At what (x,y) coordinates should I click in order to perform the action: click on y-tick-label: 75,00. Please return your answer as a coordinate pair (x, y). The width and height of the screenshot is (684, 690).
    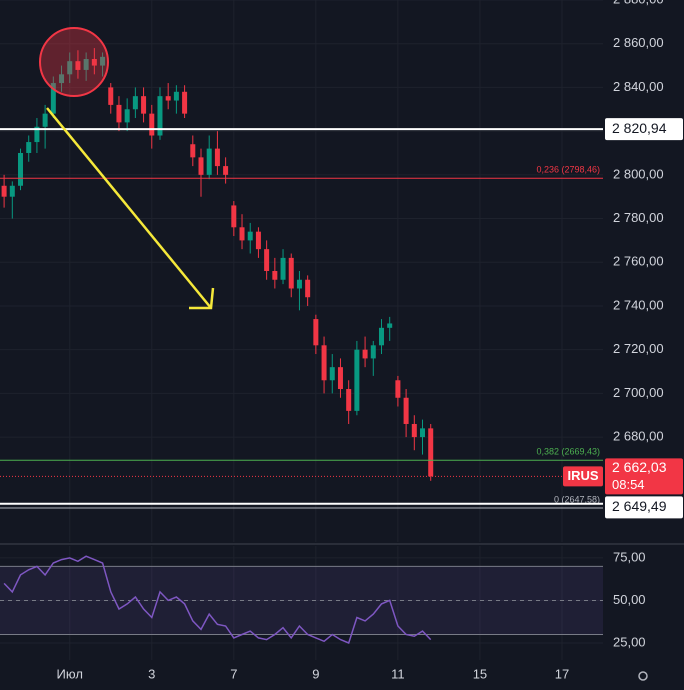
    Looking at the image, I should click on (629, 556).